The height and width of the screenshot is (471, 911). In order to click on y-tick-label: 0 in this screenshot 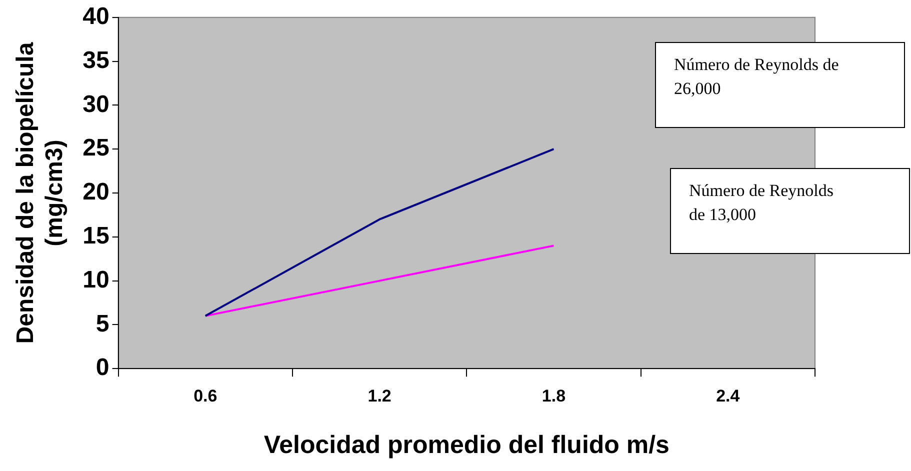, I will do `click(103, 368)`.